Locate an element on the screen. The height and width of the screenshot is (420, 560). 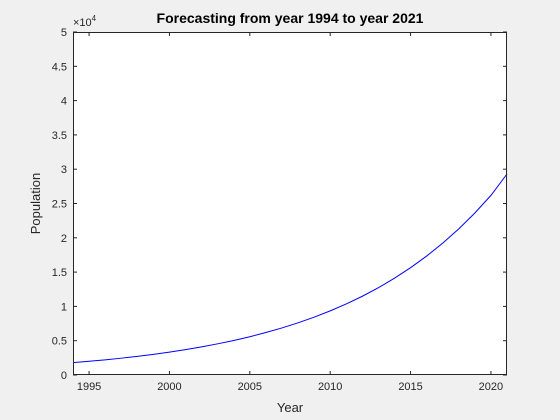
x-tick-label: 2015 is located at coordinates (410, 387).